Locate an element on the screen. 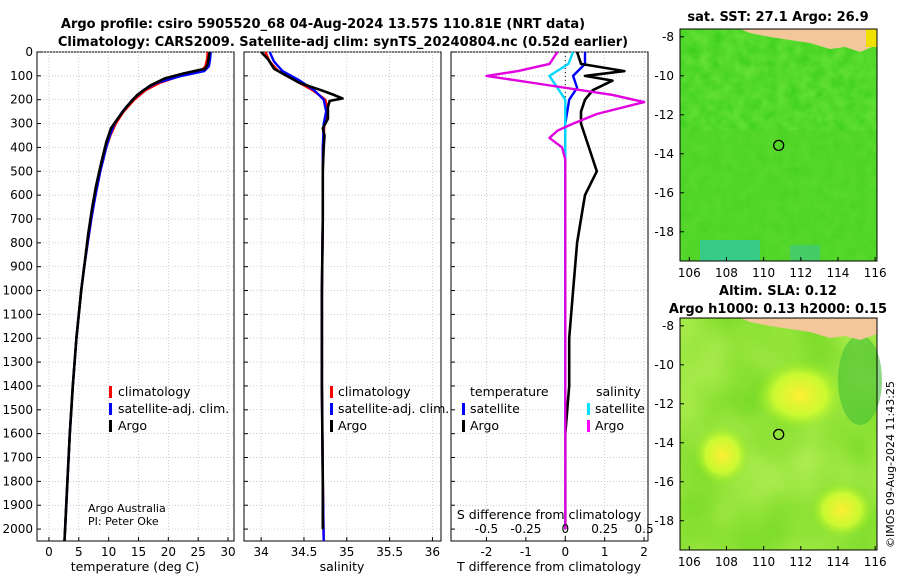 This screenshot has height=580, width=900. sla-map-land-java is located at coordinates (808, 329).